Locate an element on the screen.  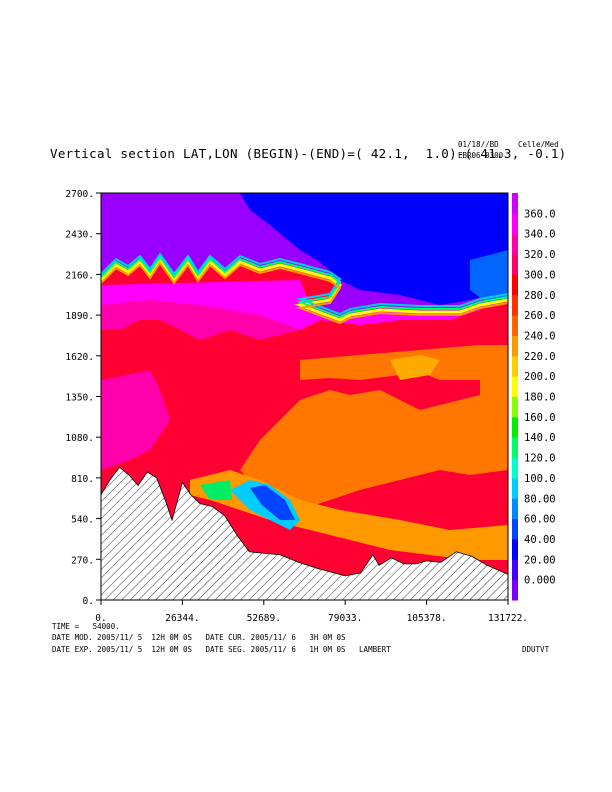
green-edge is located at coordinates (216, 490).